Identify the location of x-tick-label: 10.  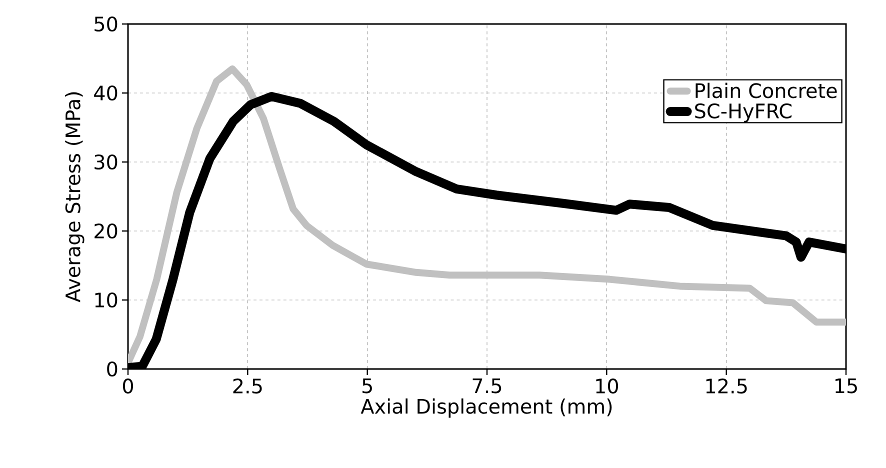
(607, 386).